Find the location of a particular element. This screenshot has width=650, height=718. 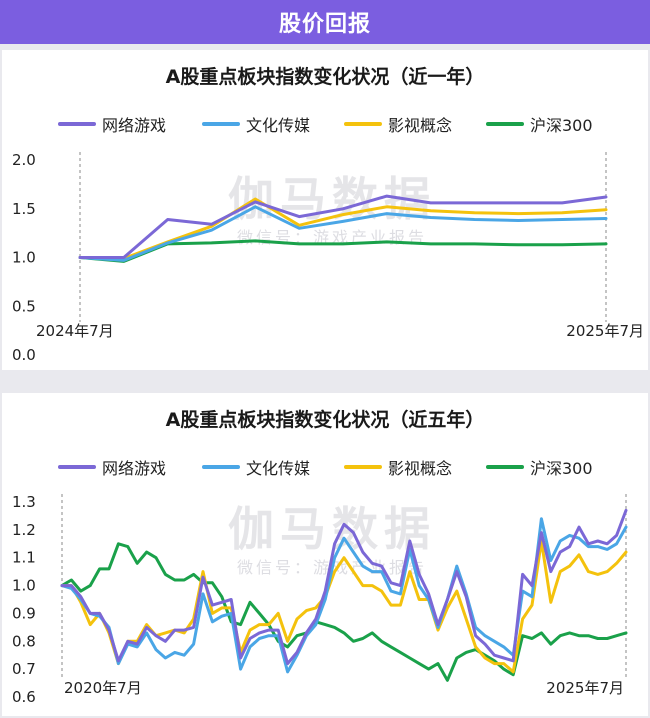

y-tick-label: 1.2 is located at coordinates (24, 530).